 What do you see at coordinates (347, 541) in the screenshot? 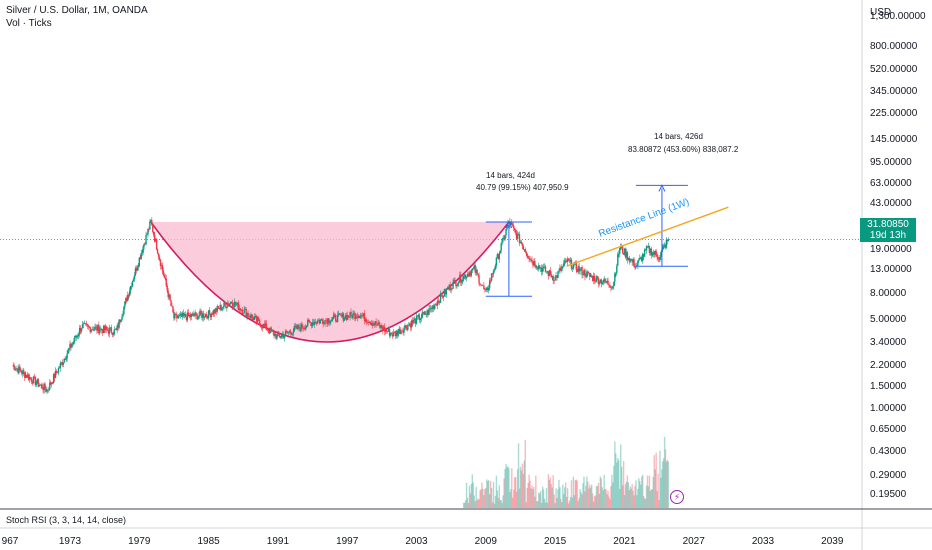
I see `time-tick-label: 1997` at bounding box center [347, 541].